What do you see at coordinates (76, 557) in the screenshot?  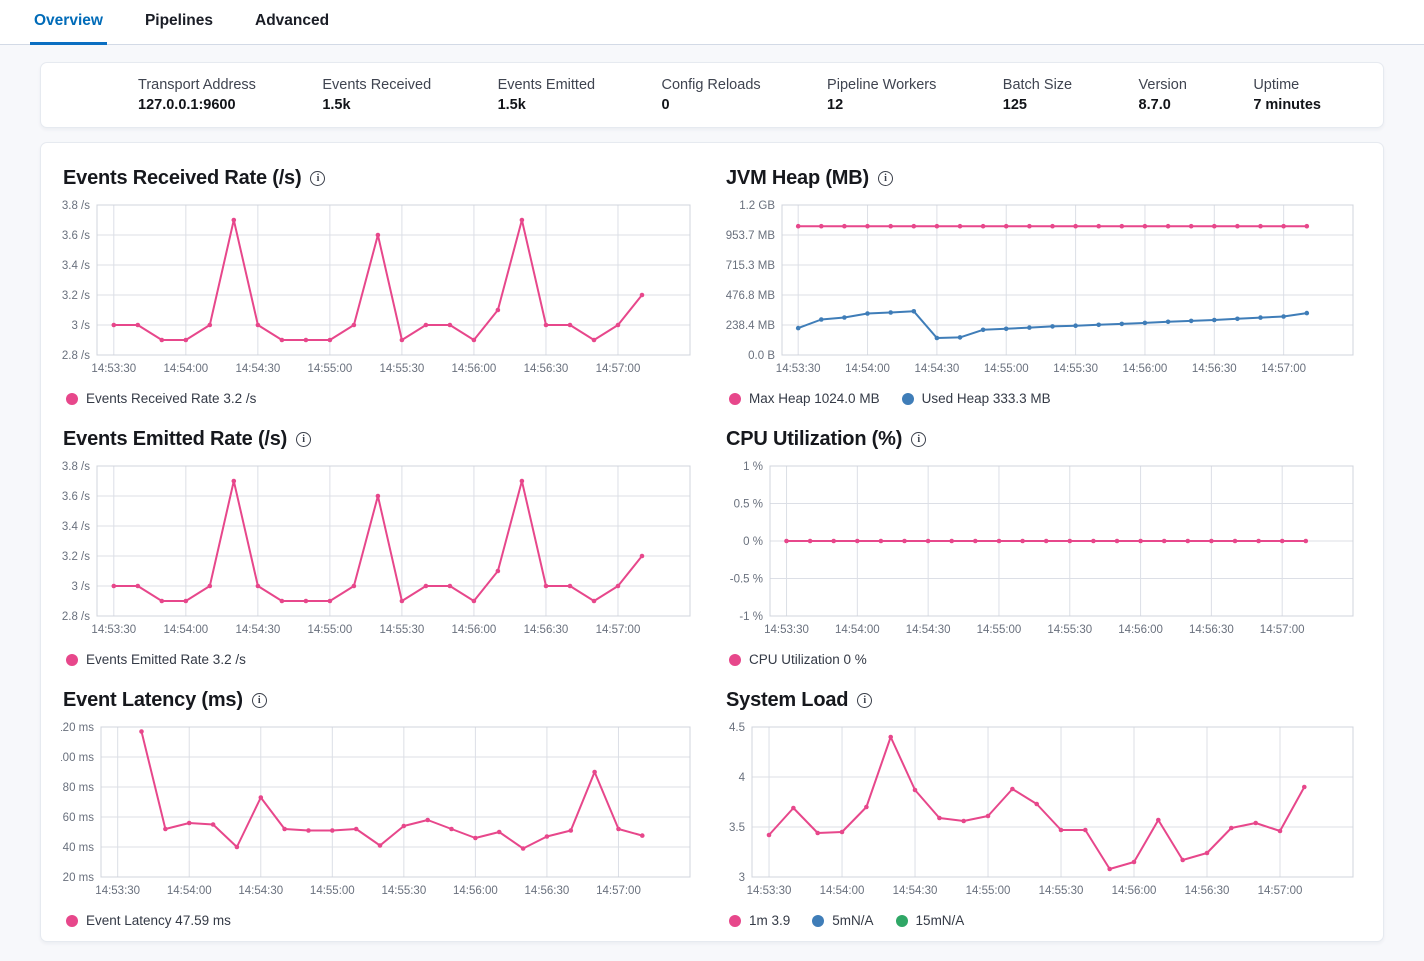 I see `svg-text: 3.2 /s` at bounding box center [76, 557].